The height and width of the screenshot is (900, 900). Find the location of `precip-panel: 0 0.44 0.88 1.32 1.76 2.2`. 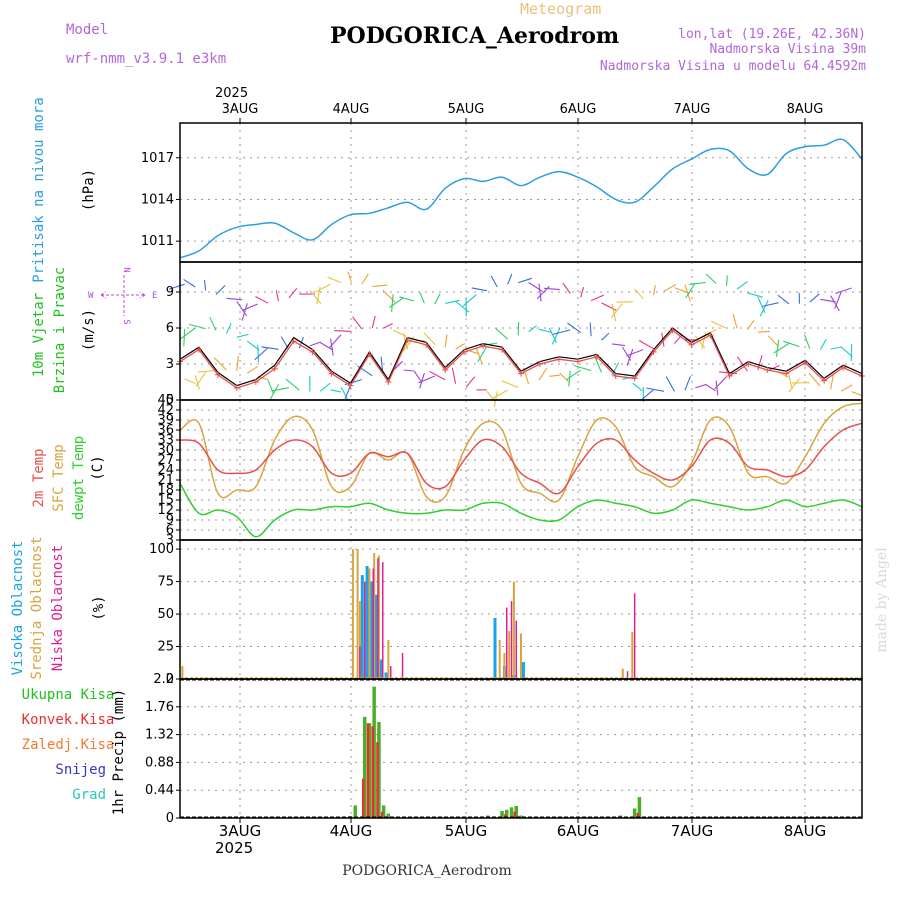

precip-panel: 0 0.44 0.88 1.32 1.76 2.2 is located at coordinates (504, 749).